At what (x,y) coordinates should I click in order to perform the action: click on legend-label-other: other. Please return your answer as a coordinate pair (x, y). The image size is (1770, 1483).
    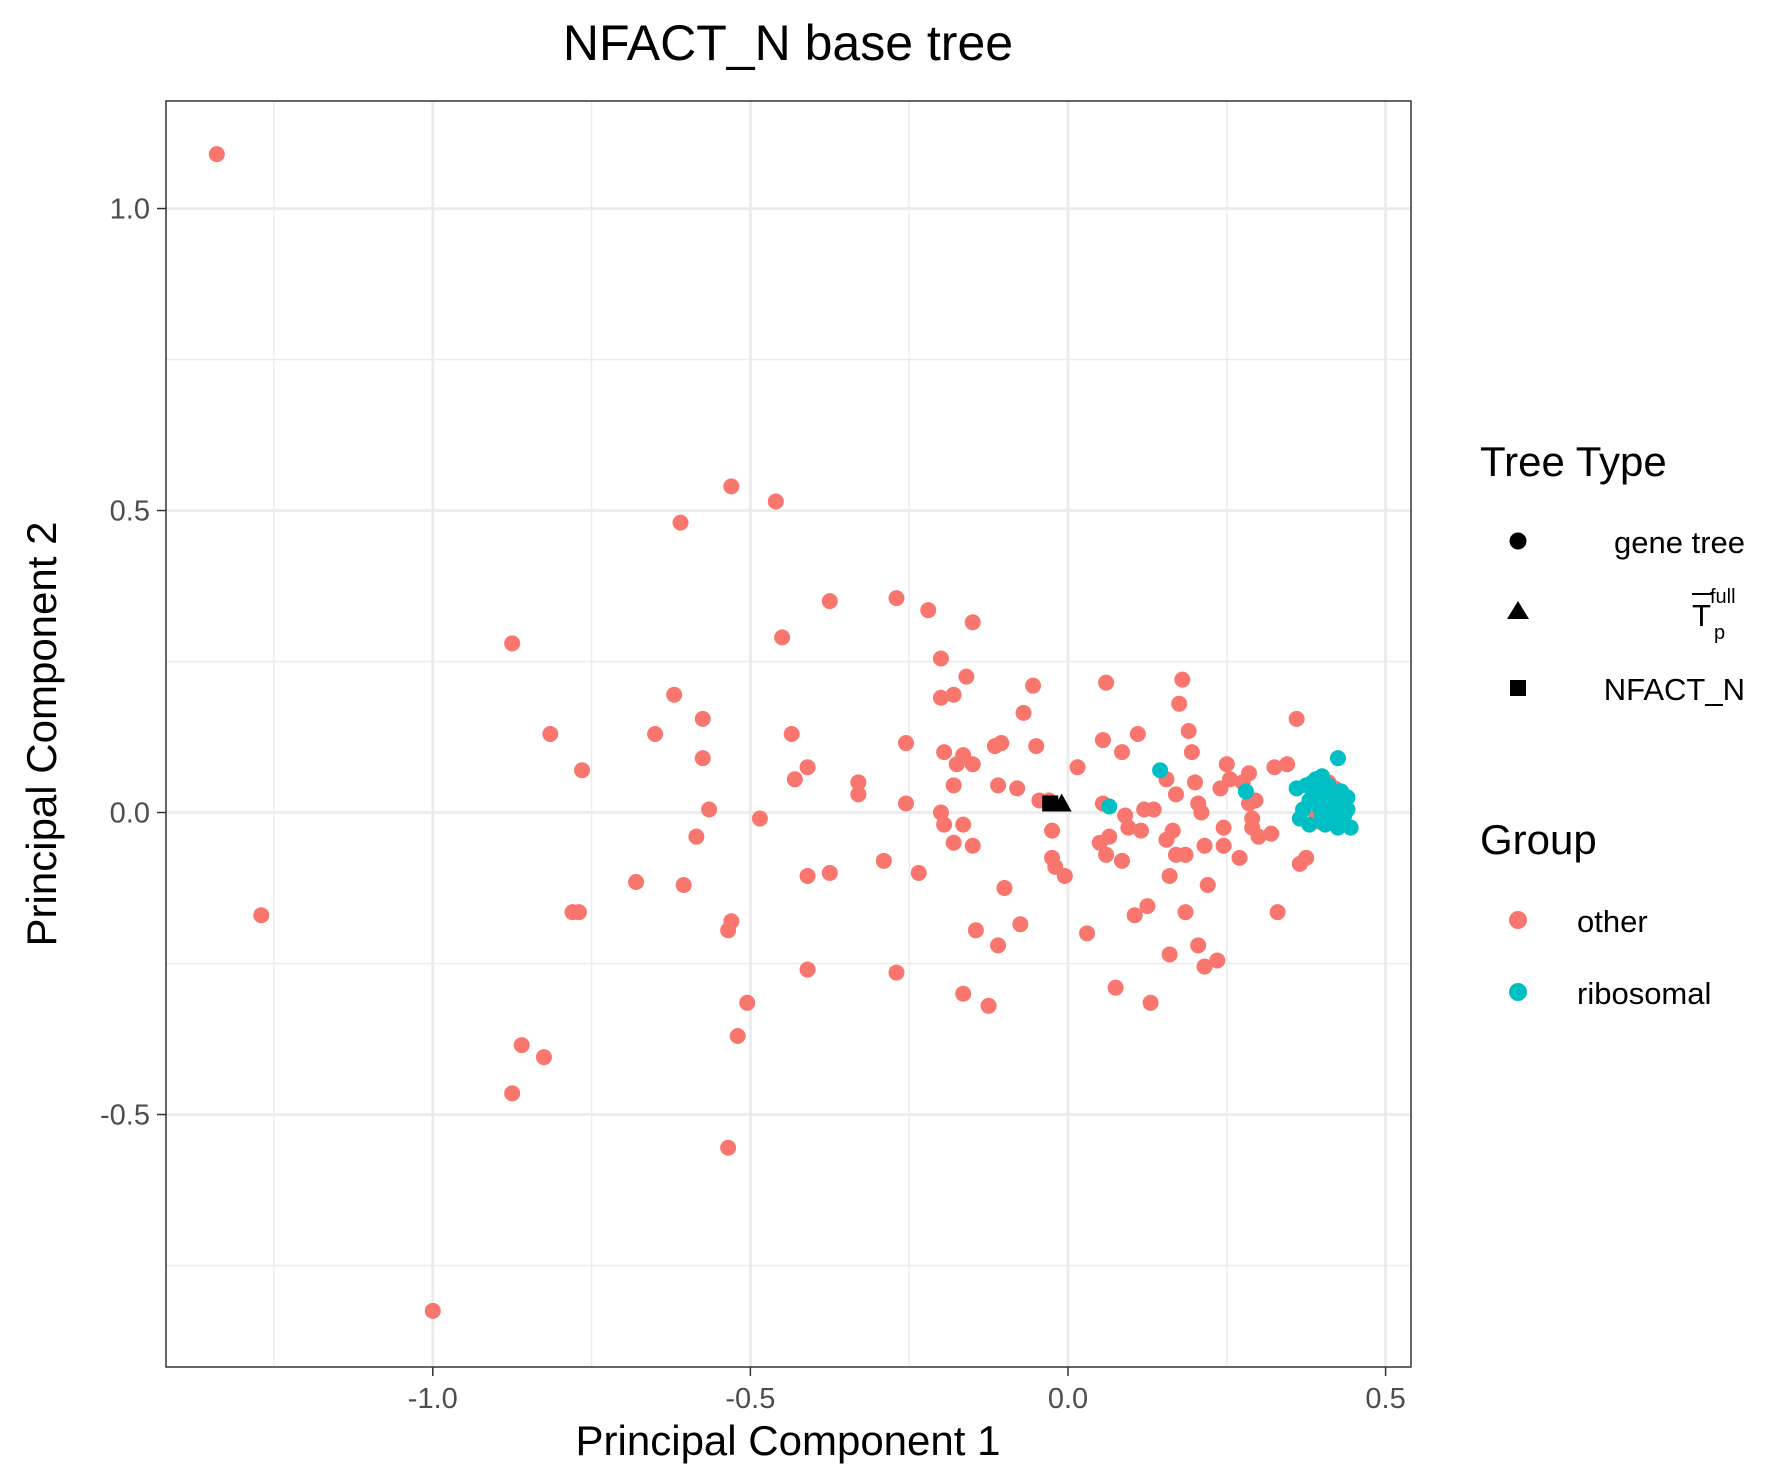
    Looking at the image, I should click on (1612, 921).